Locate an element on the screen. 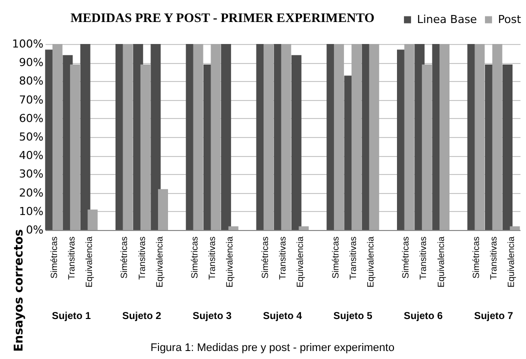  chart-title: MEDIDAS PRE Y POST - PRIMER EXPERIMENTO is located at coordinates (222, 17).